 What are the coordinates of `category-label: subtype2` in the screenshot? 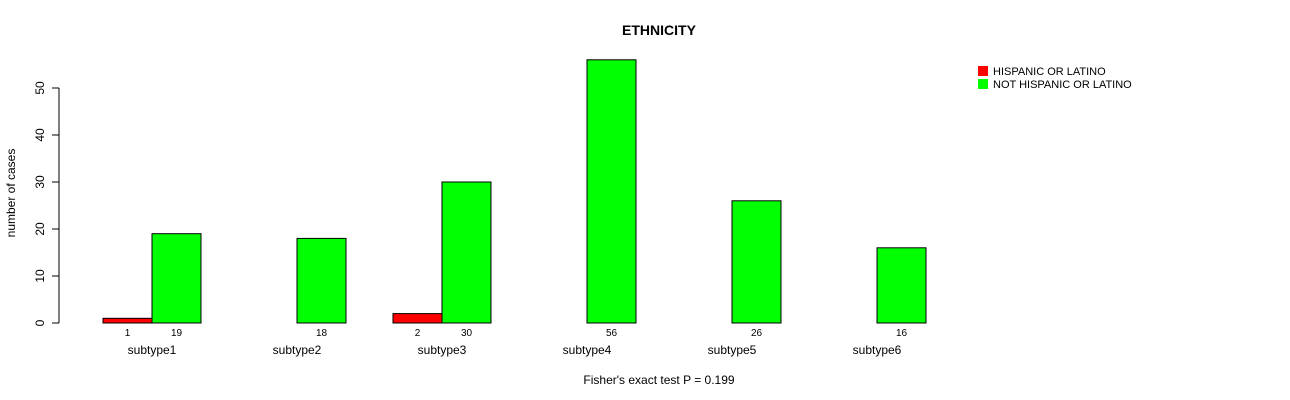 It's located at (297, 350).